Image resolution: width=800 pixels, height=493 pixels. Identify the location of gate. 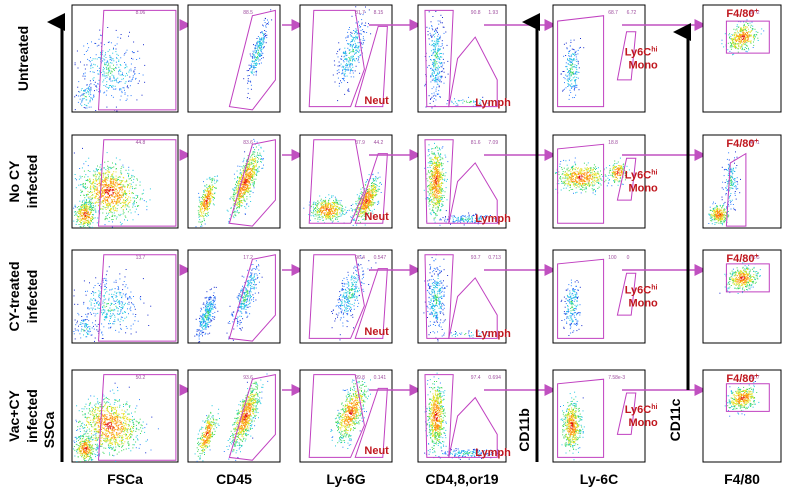
(747, 37).